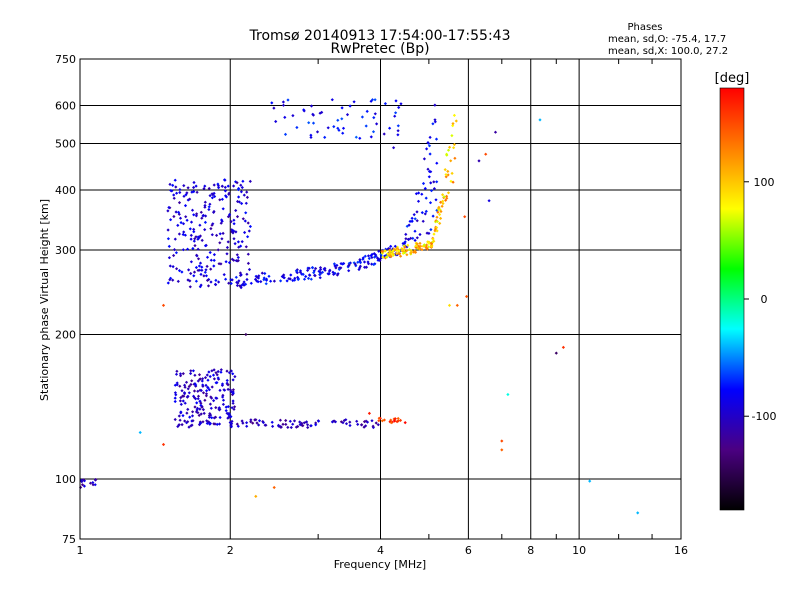 This screenshot has height=600, width=800. I want to click on y-tick-label: 100, so click(65, 479).